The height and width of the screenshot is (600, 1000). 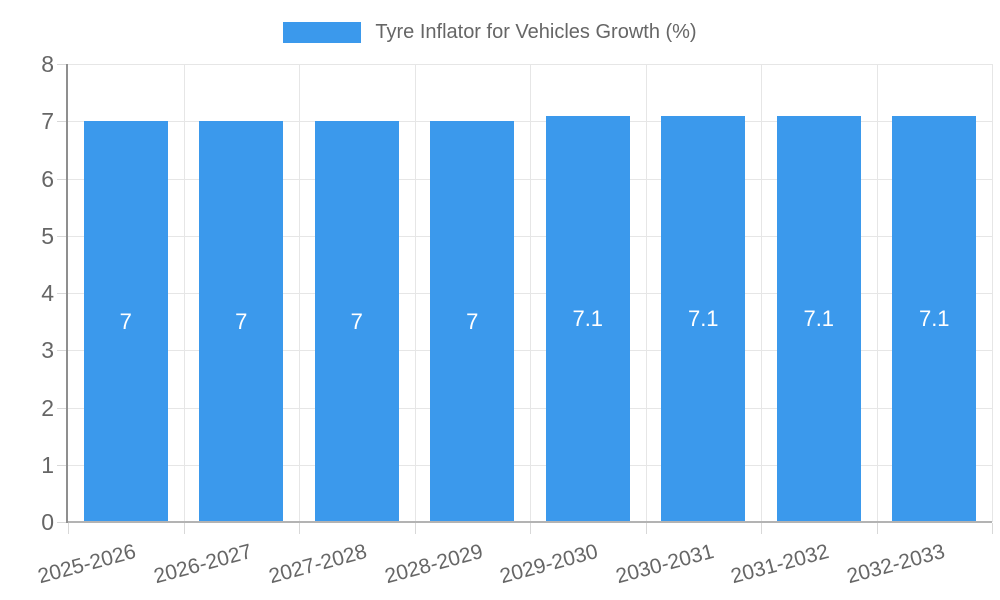 What do you see at coordinates (780, 564) in the screenshot?
I see `x-tick-label: 2031-2032` at bounding box center [780, 564].